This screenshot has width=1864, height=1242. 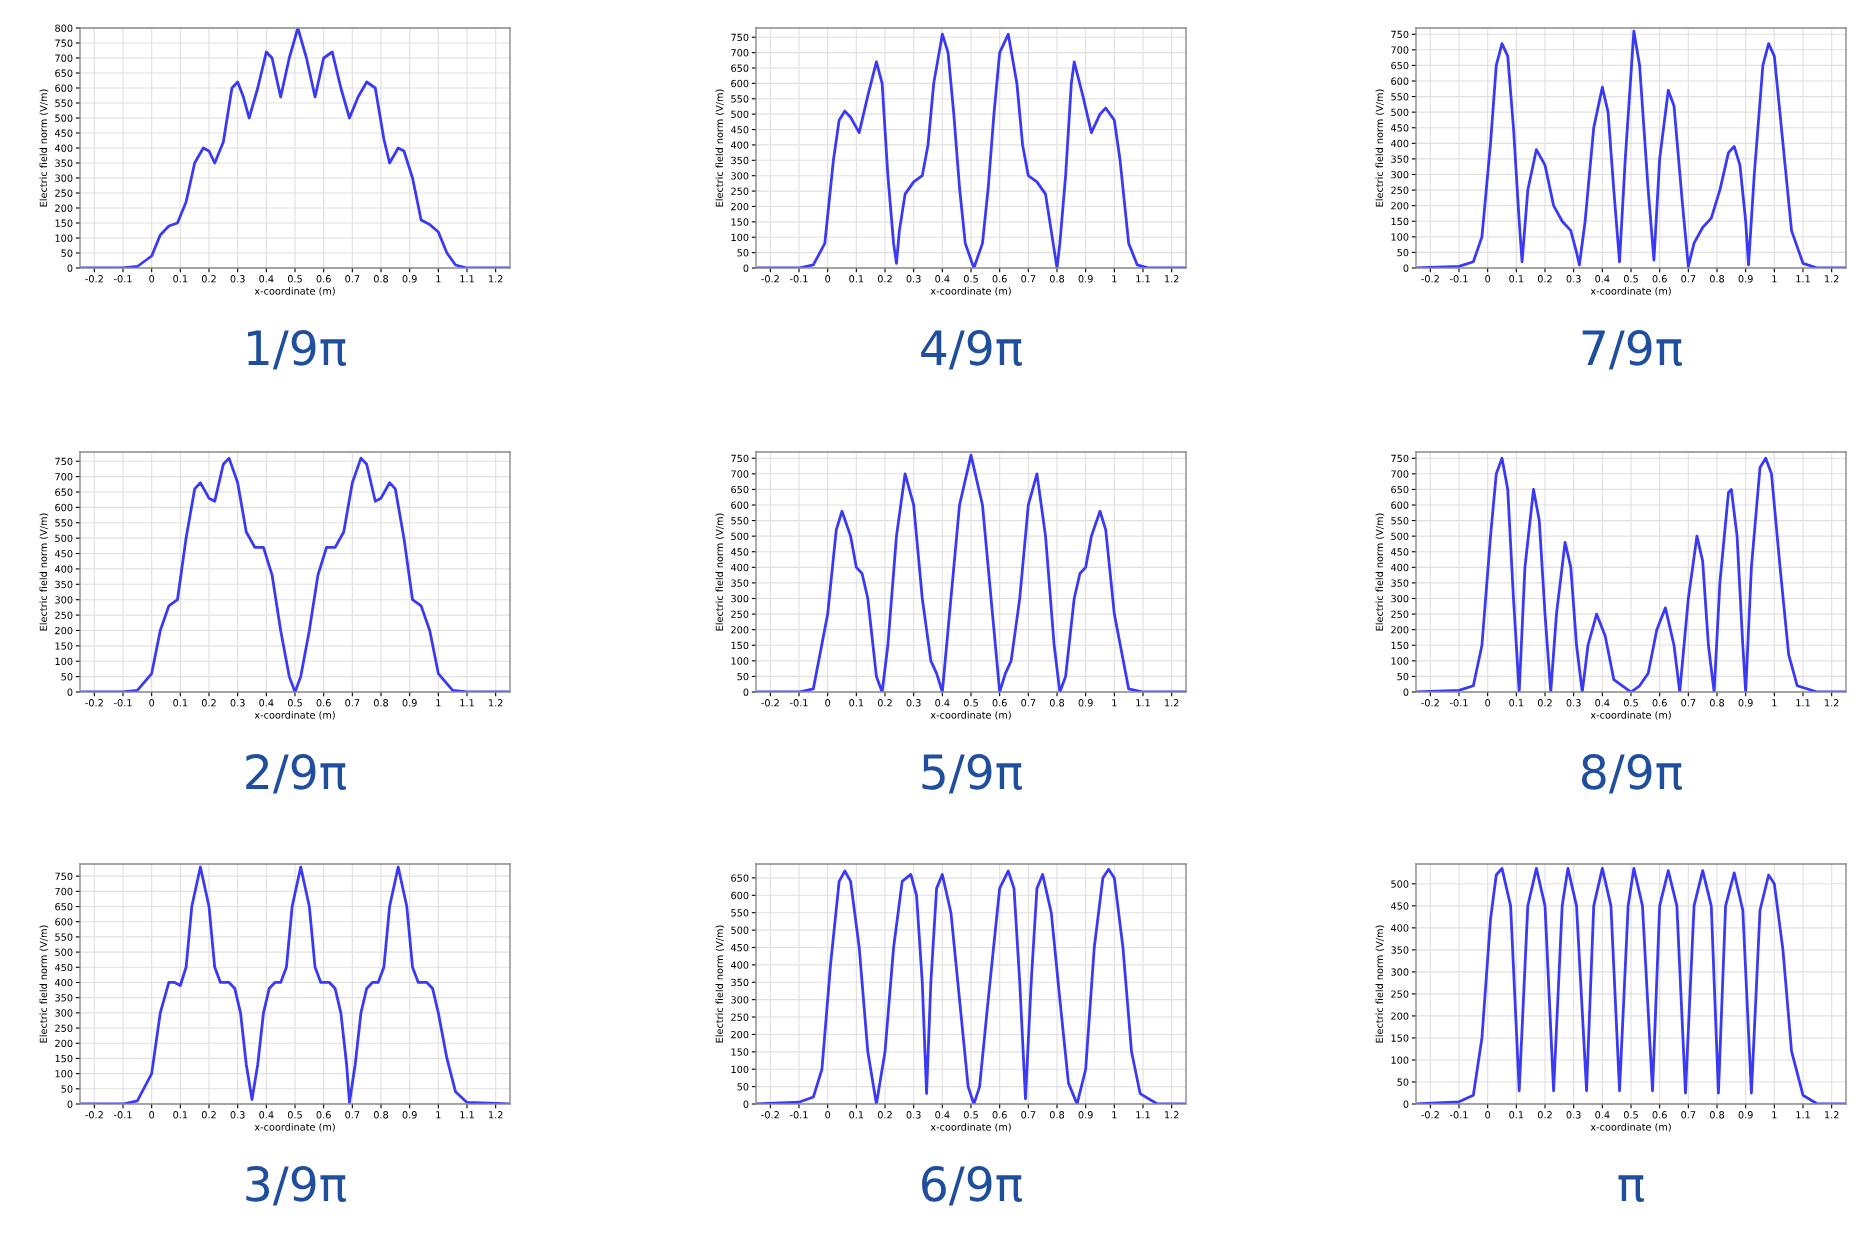 I want to click on text: 4/9π, so click(x=971, y=349).